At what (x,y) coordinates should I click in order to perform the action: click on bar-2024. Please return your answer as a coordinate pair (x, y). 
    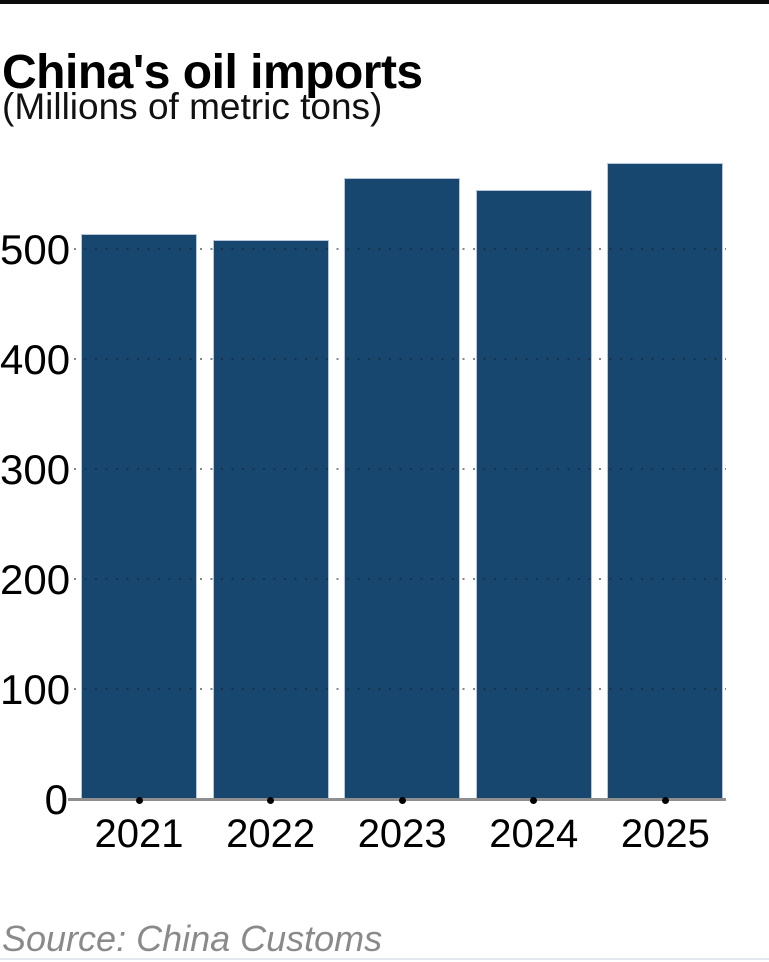
    Looking at the image, I should click on (533, 494).